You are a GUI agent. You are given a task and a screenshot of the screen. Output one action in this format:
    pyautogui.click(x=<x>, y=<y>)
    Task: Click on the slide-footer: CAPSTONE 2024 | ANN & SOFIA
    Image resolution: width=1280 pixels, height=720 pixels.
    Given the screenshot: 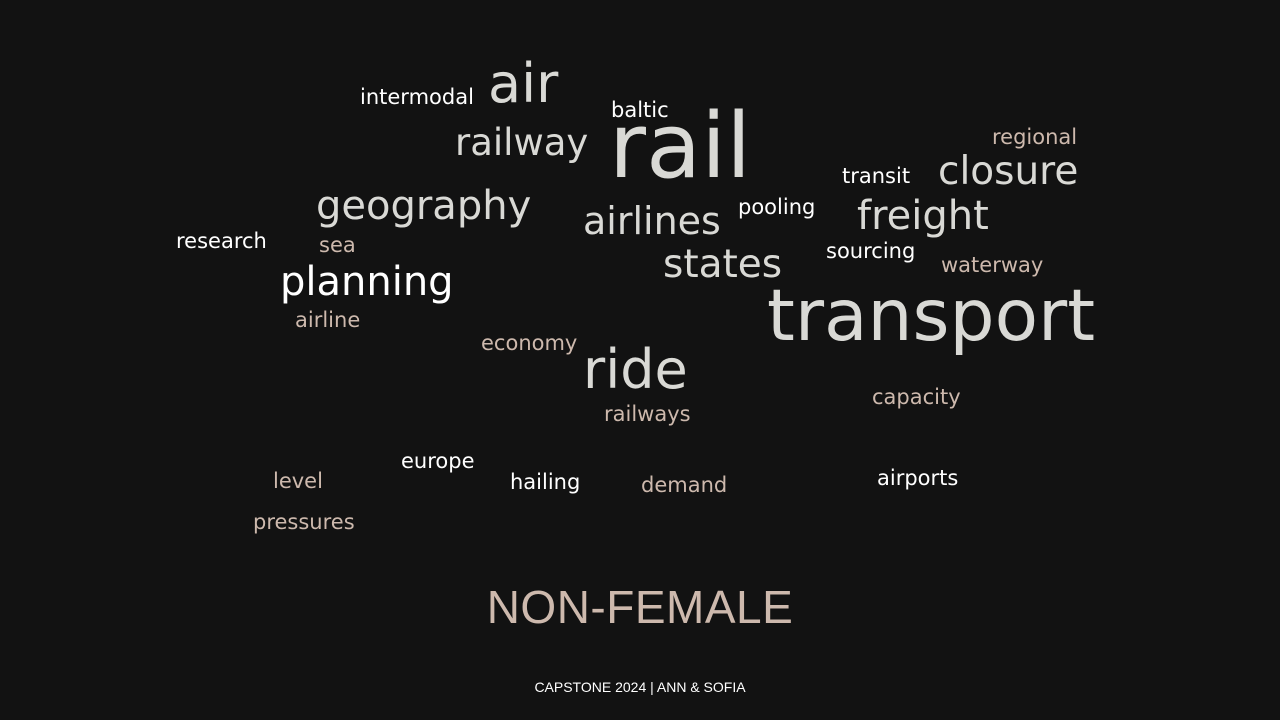 What is the action you would take?
    pyautogui.click(x=640, y=687)
    